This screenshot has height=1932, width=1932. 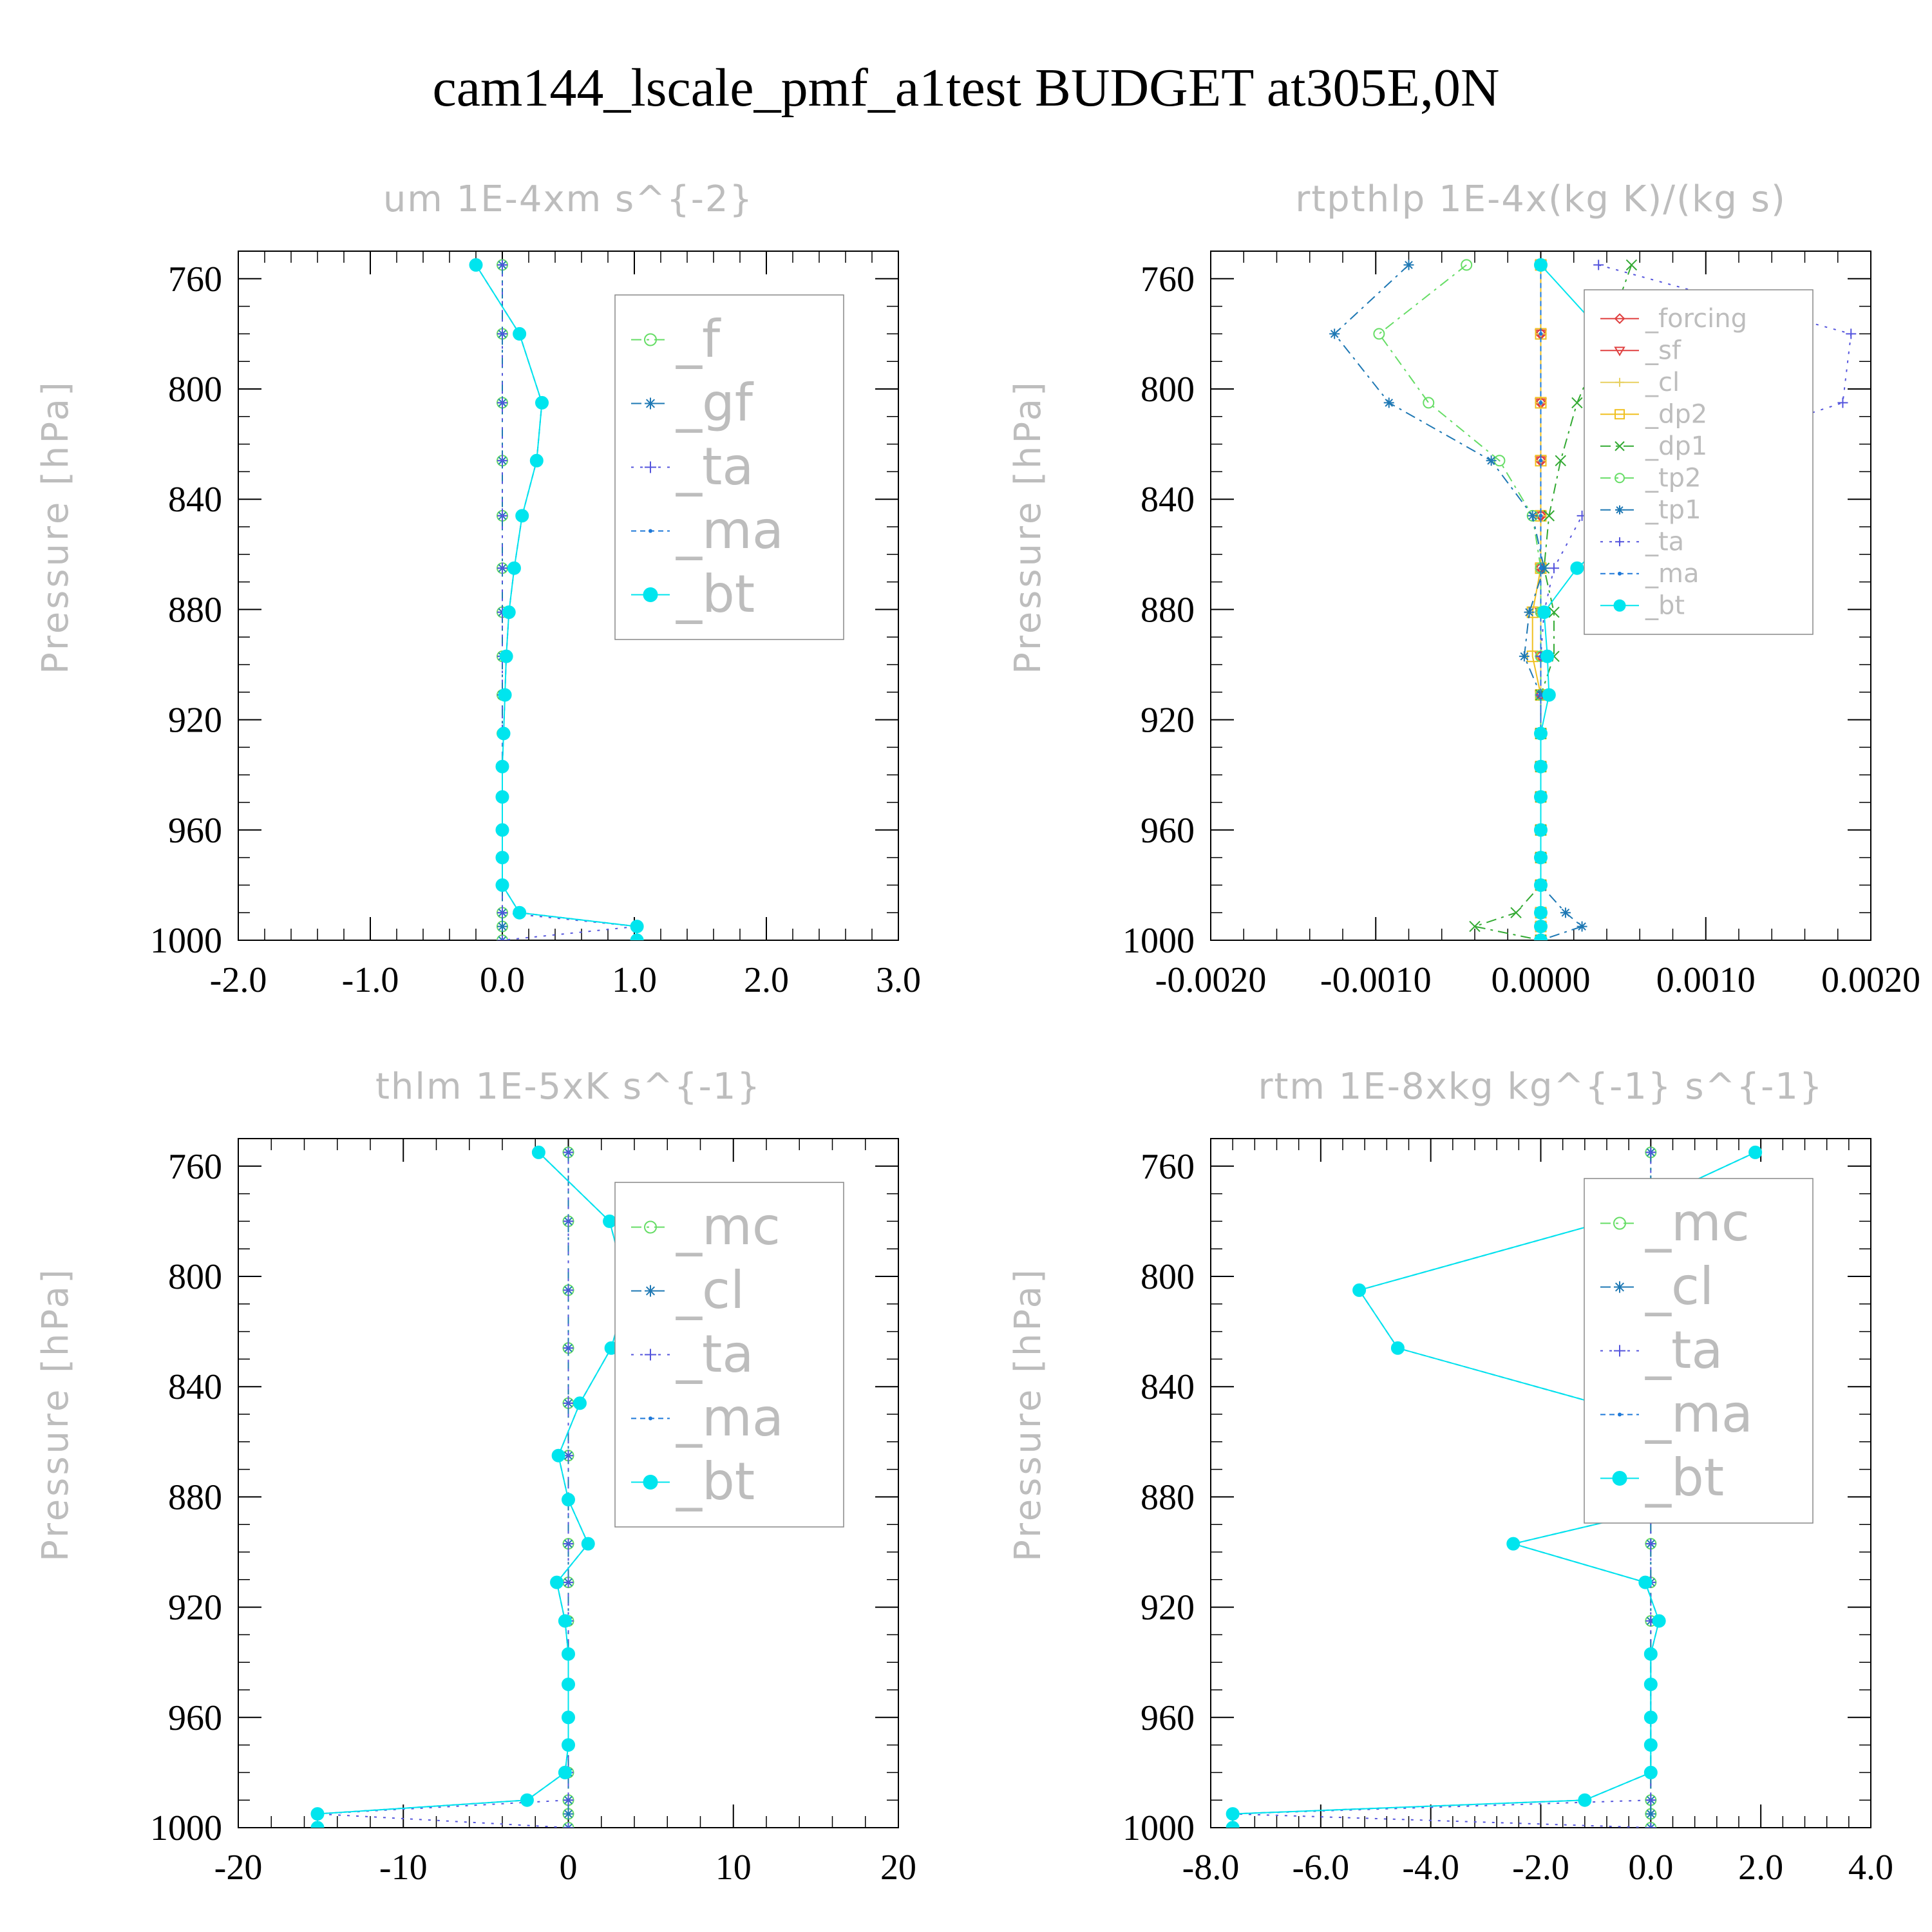 I want to click on x-tick-label: 2.0, so click(x=766, y=980).